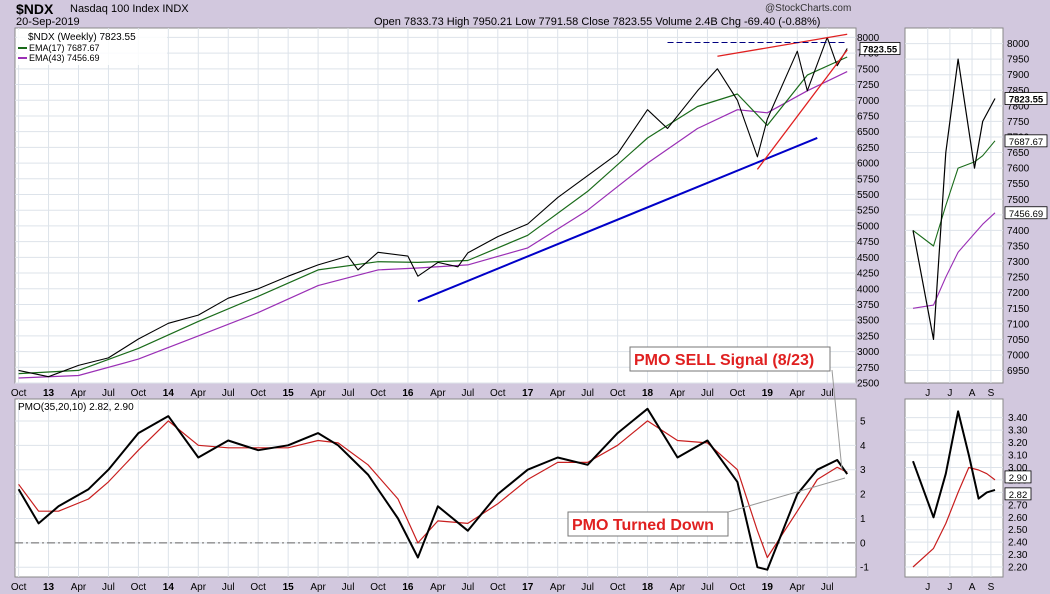 This screenshot has height=594, width=1050. I want to click on chart-date: 20-Sep-2019, so click(48, 22).